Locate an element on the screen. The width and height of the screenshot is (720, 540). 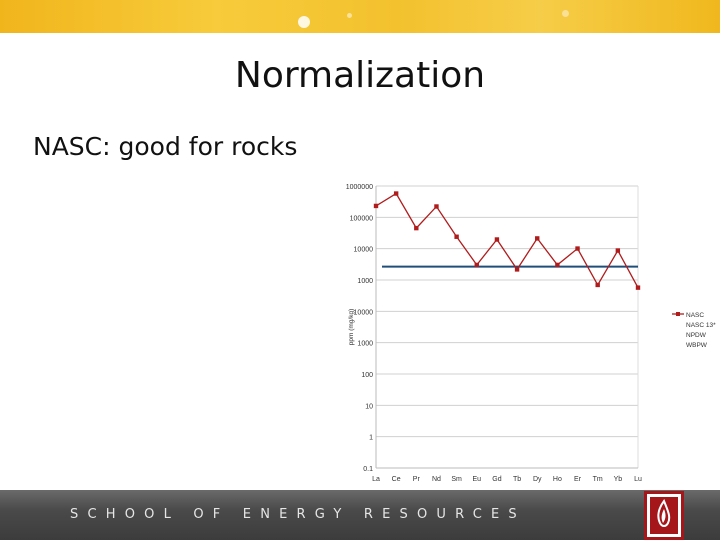
x-tick-label: Sm is located at coordinates (456, 479).